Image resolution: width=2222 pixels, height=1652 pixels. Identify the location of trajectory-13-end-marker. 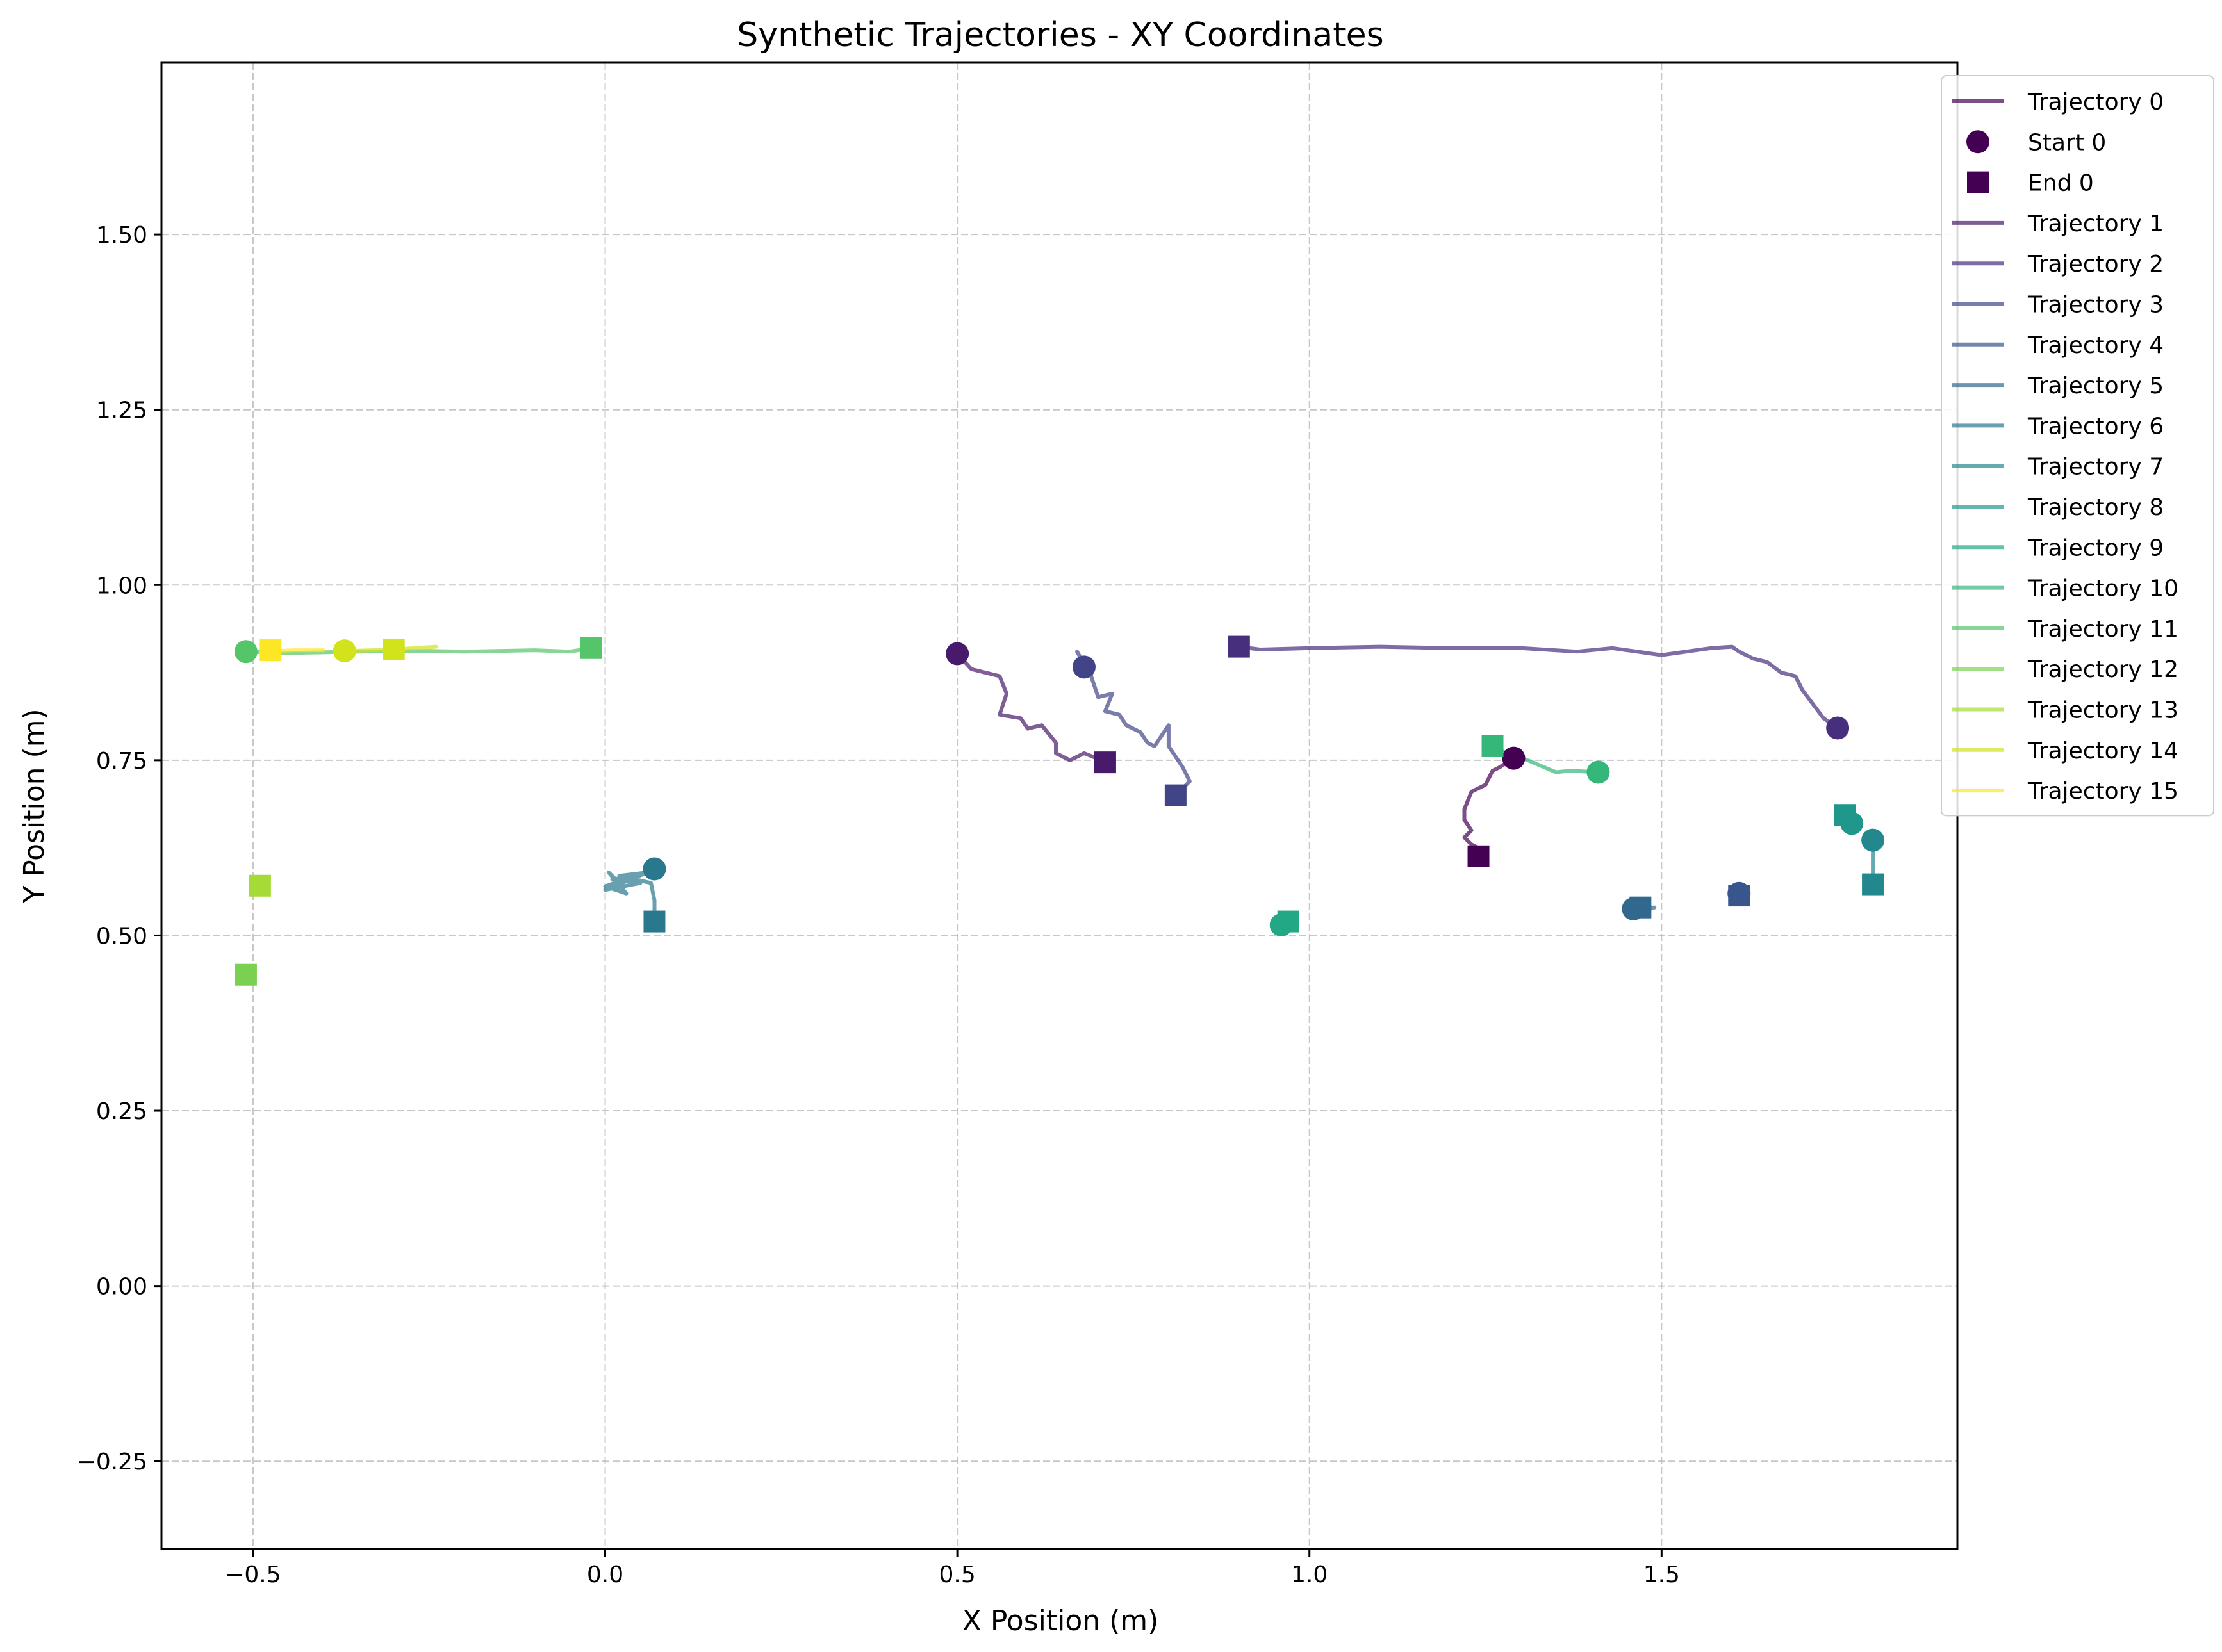
(260, 885).